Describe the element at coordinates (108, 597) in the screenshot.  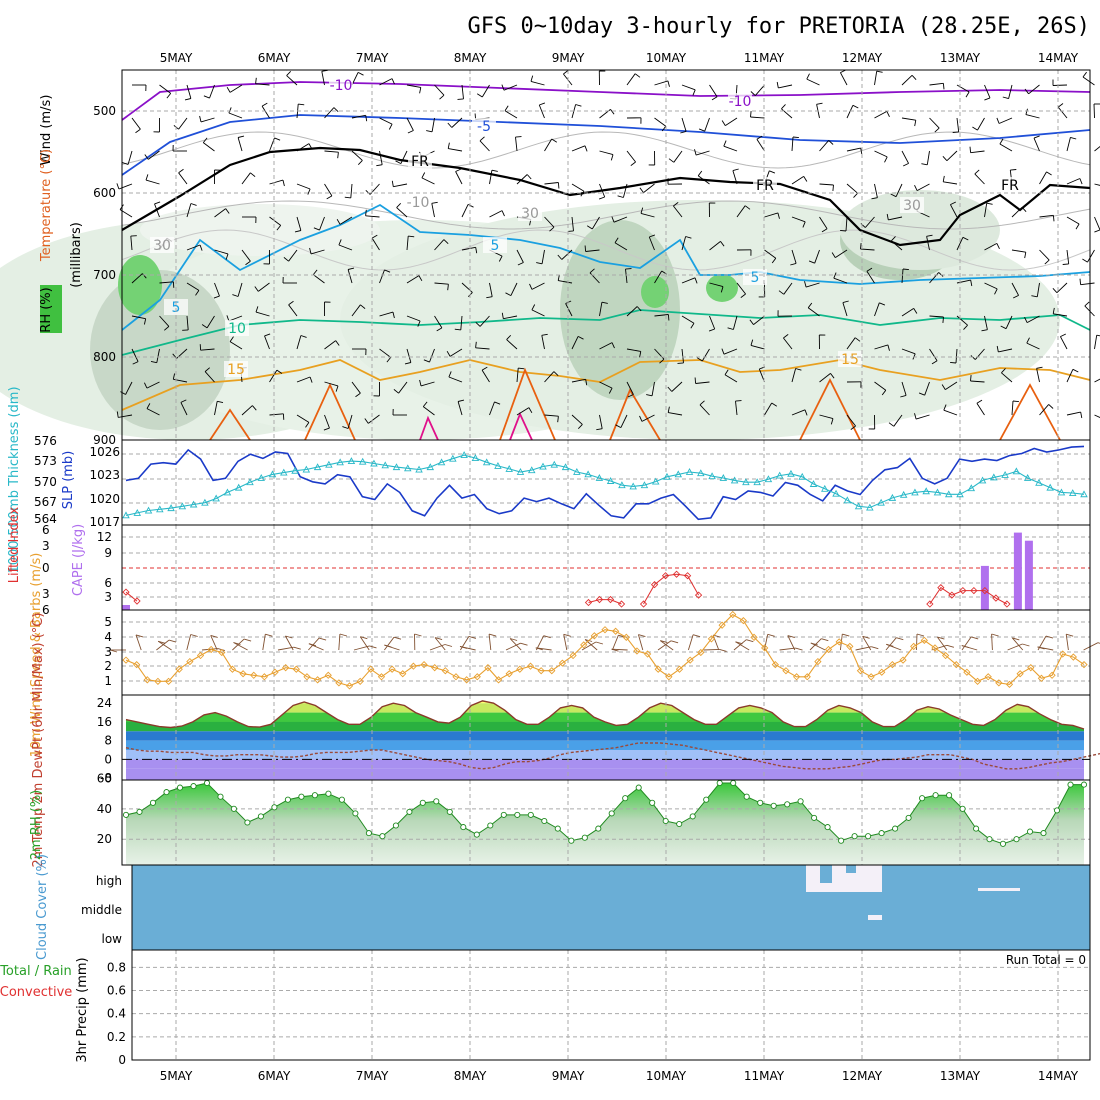
I see `y-tick-label-right: 3` at that location.